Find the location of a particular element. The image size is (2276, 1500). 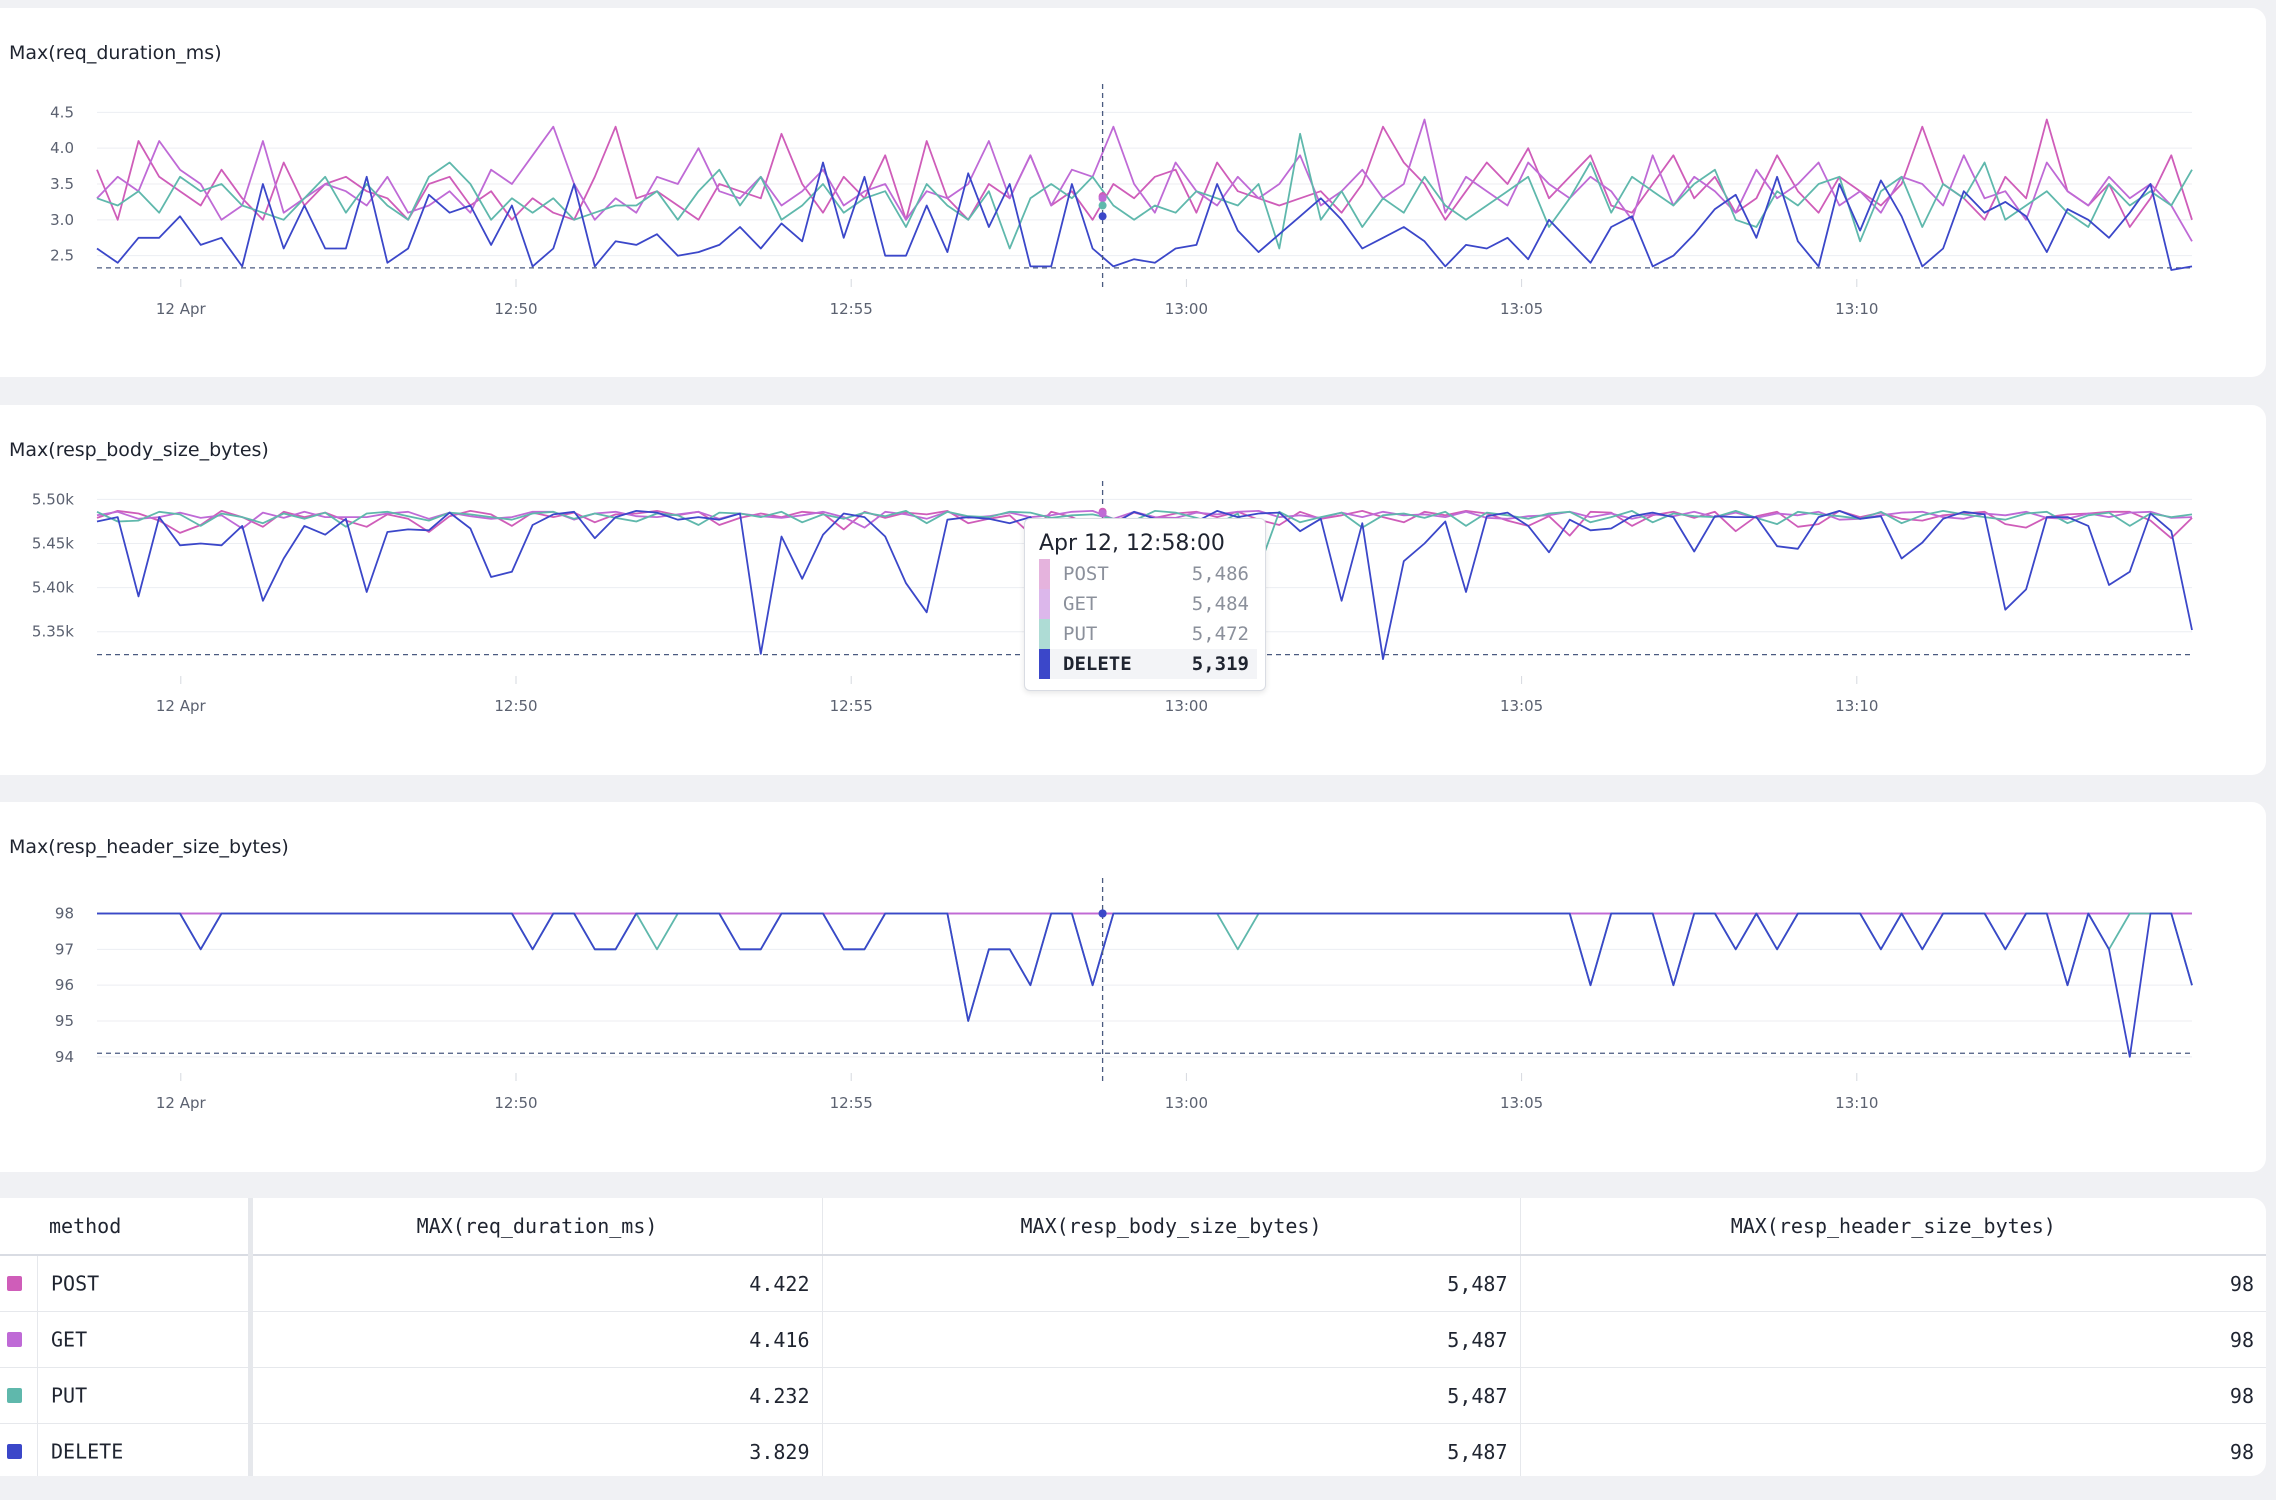

y-tick-label: 3.5 is located at coordinates (62, 184).